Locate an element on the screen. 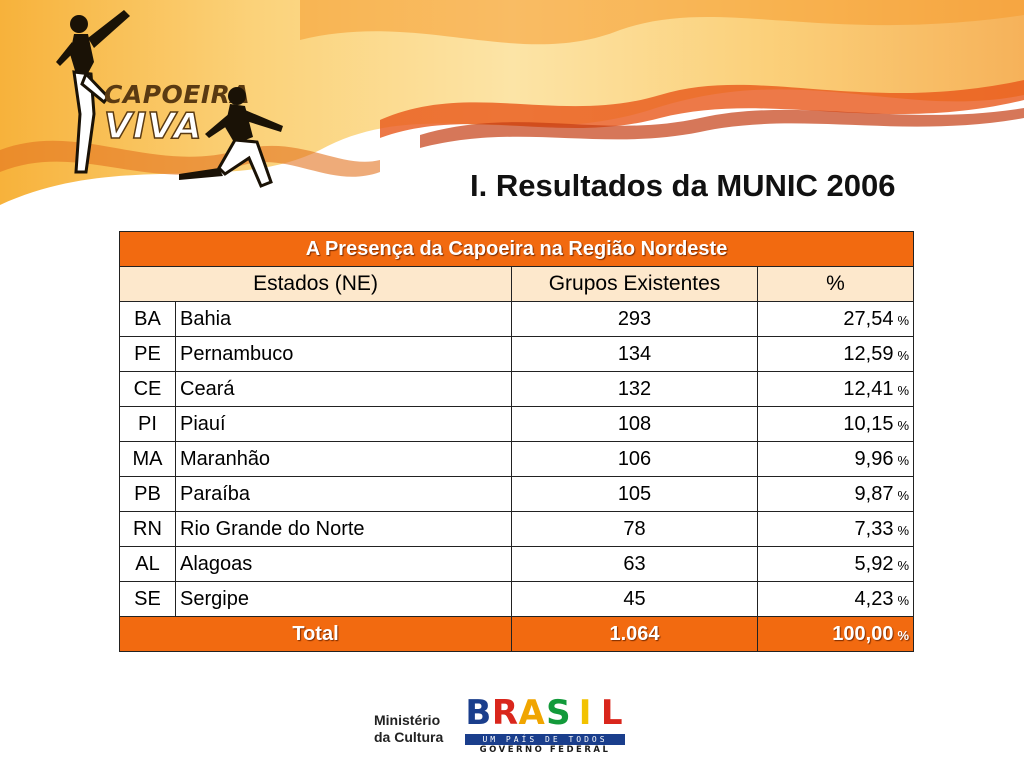  state-code: PE is located at coordinates (147, 354).